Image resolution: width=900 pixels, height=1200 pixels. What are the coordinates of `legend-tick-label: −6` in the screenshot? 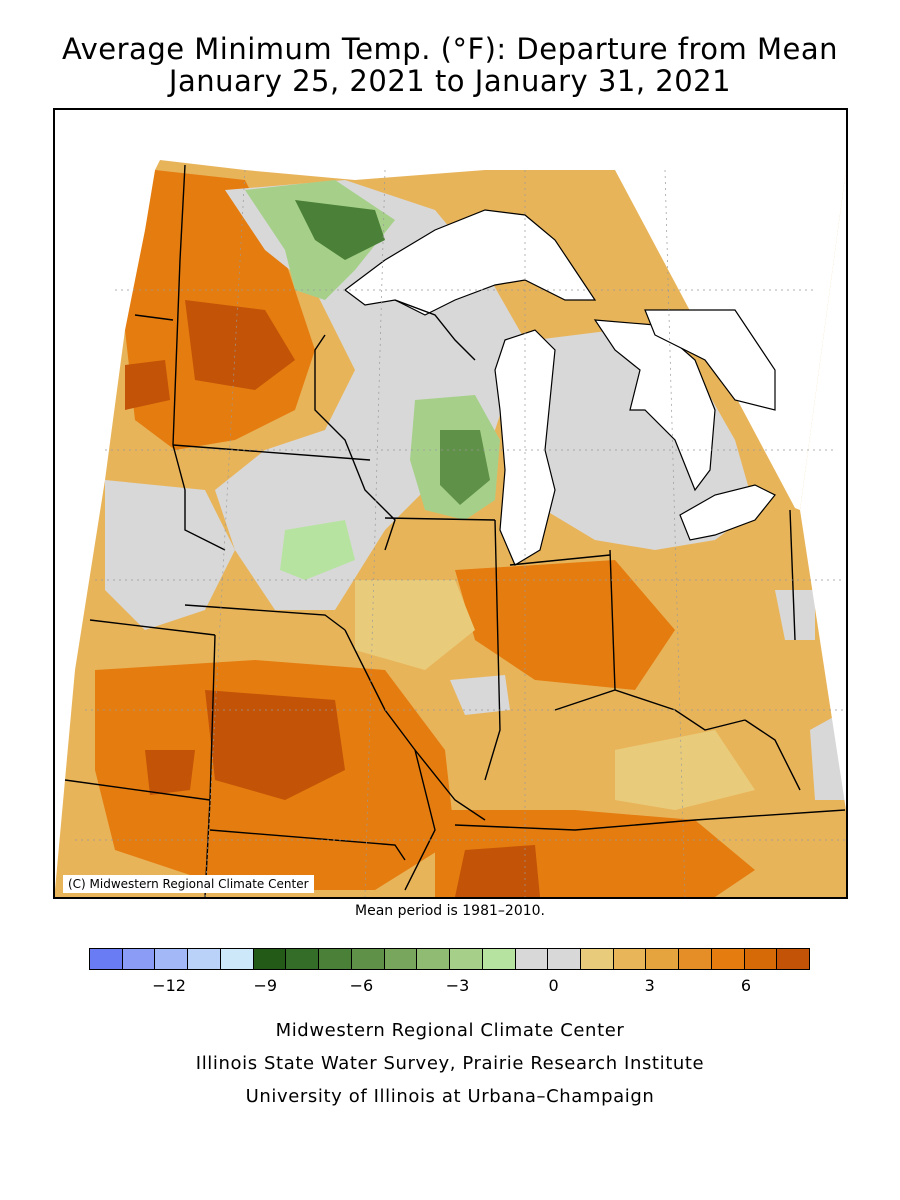 It's located at (361, 985).